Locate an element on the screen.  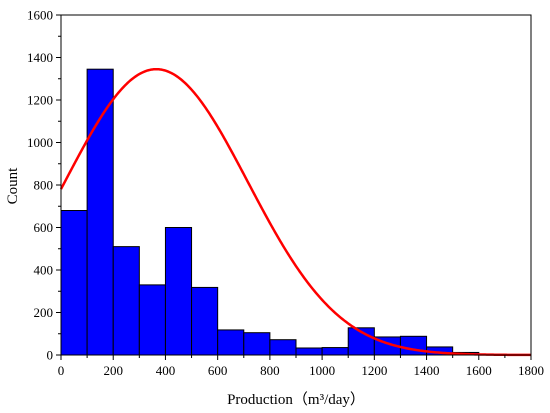
y-tick-label-7: 1400 is located at coordinates (40, 57).